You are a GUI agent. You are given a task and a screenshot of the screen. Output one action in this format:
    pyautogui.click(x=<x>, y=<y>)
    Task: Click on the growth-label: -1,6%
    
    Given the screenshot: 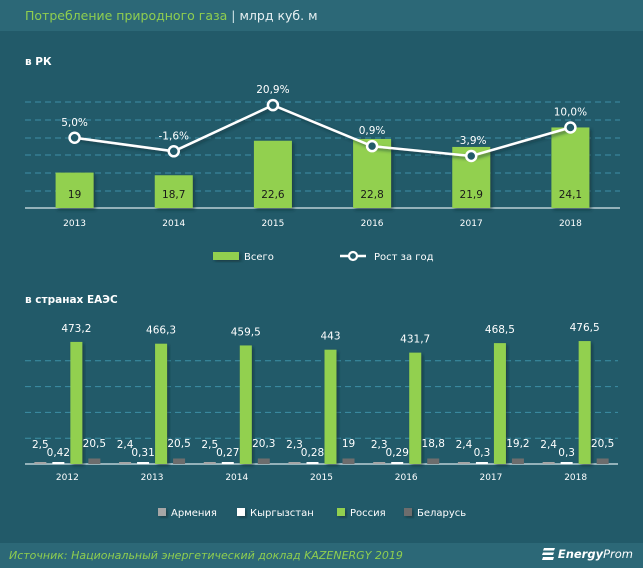 What is the action you would take?
    pyautogui.click(x=174, y=136)
    